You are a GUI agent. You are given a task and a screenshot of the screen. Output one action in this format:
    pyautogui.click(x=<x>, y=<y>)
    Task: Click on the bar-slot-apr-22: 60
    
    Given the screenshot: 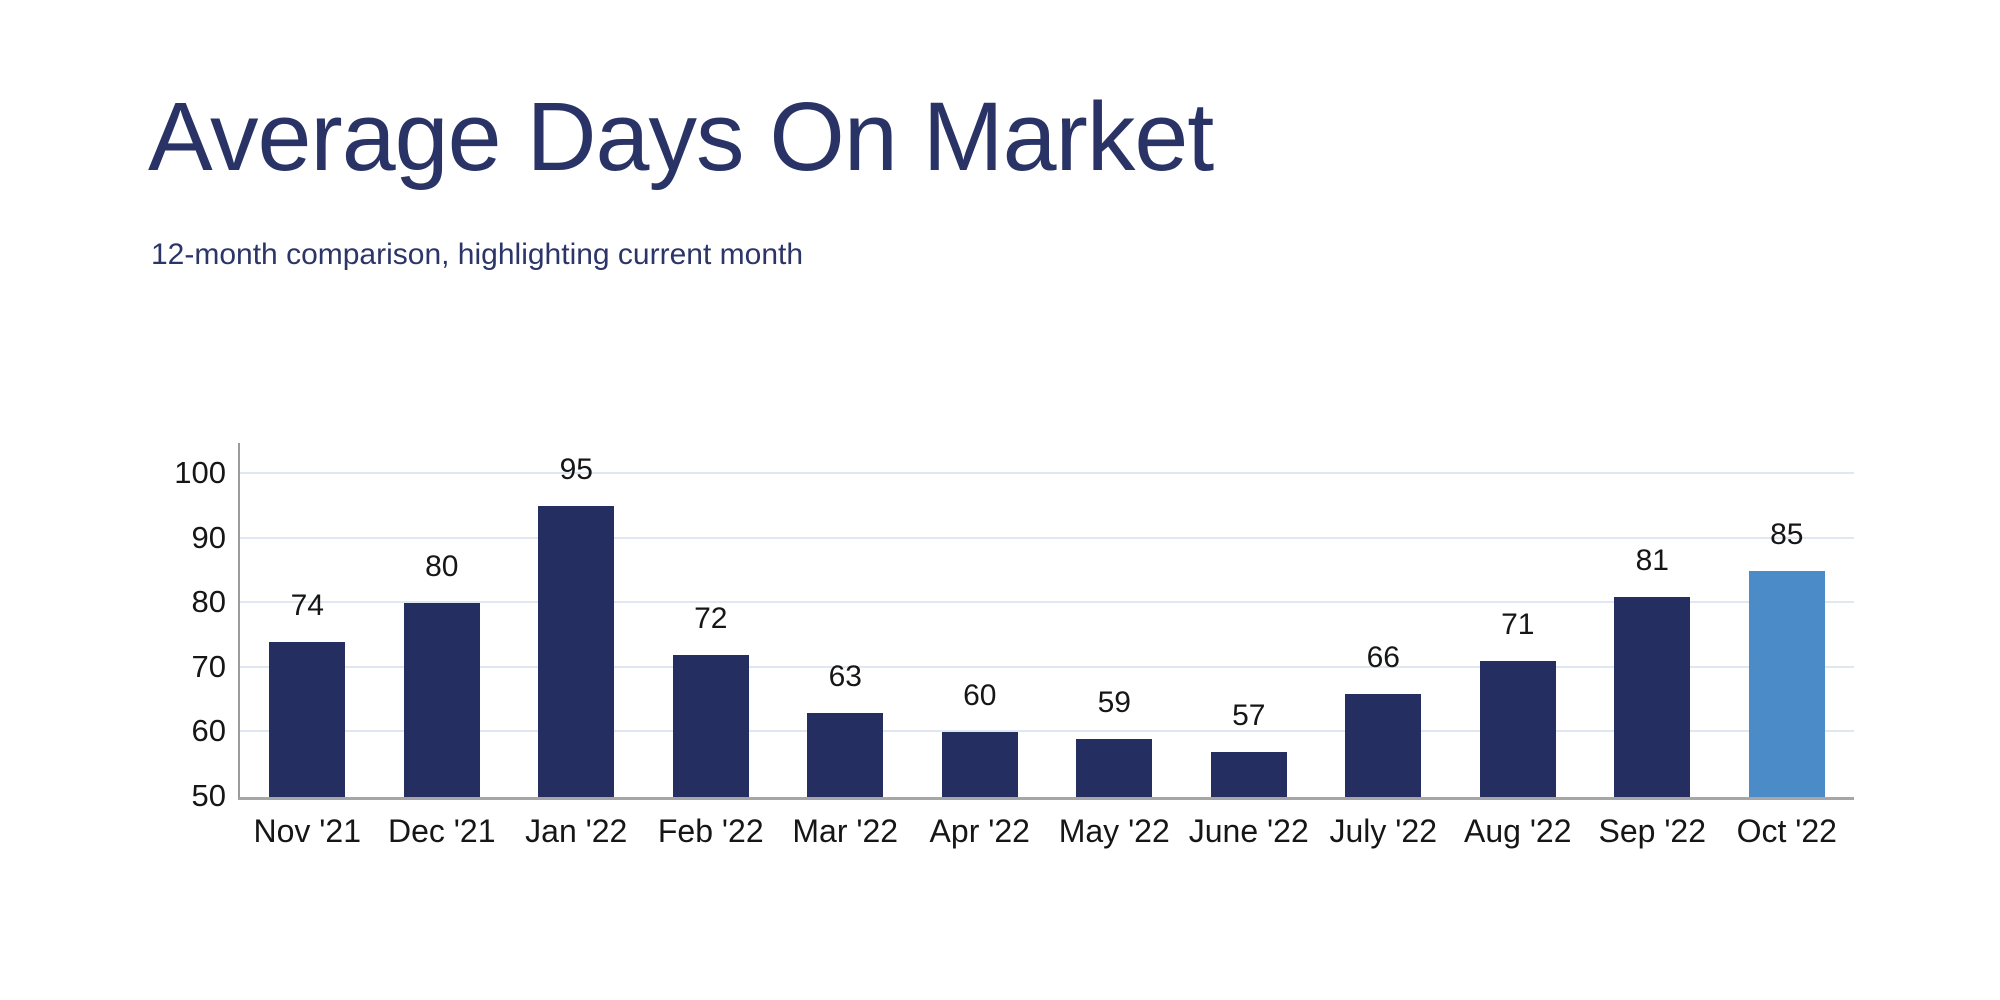 What is the action you would take?
    pyautogui.click(x=980, y=739)
    